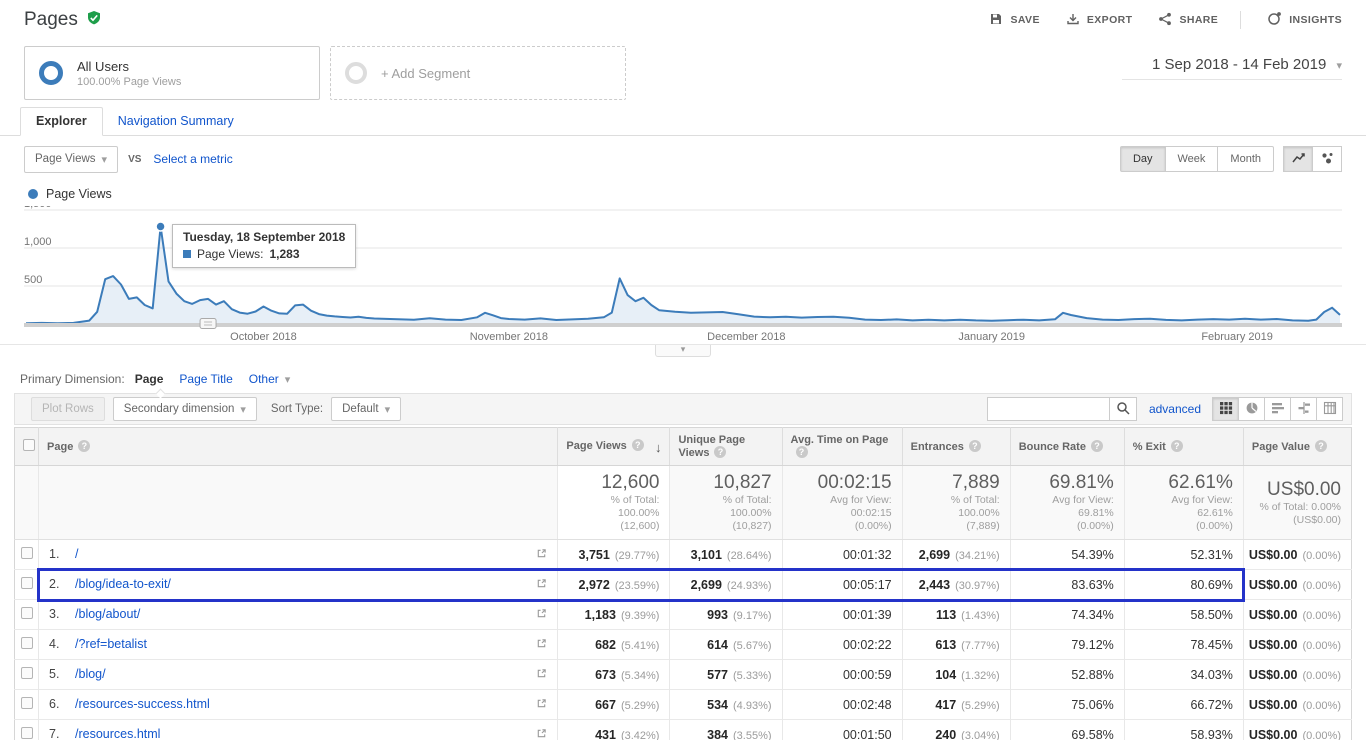  What do you see at coordinates (1225, 409) in the screenshot?
I see `data-table-view-button` at bounding box center [1225, 409].